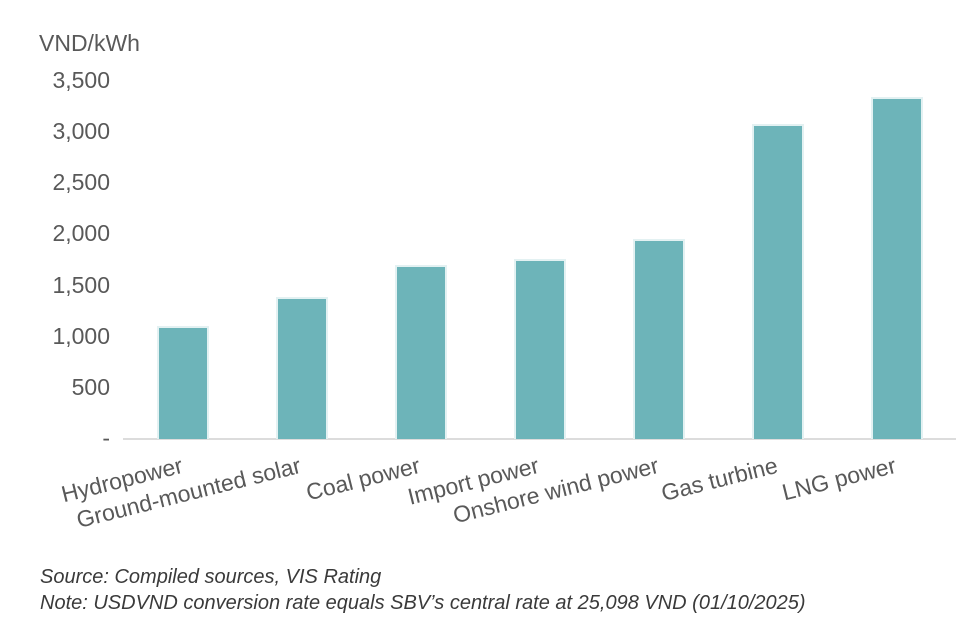 The image size is (956, 634). I want to click on y-axis-tick-label: 500, so click(90, 386).